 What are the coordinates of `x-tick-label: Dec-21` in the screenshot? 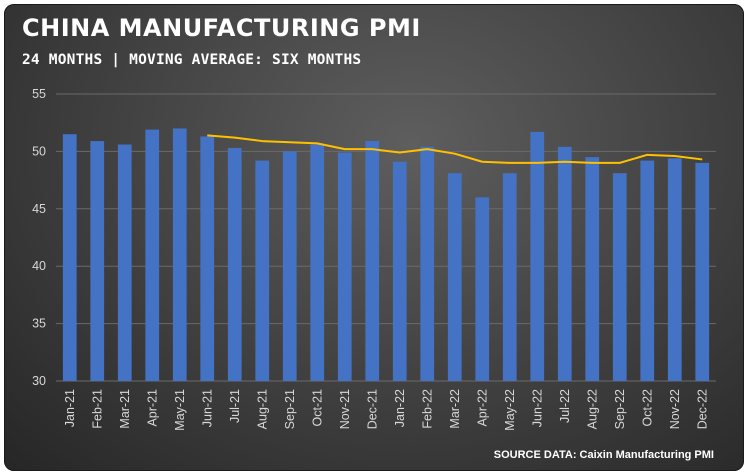 It's located at (372, 409).